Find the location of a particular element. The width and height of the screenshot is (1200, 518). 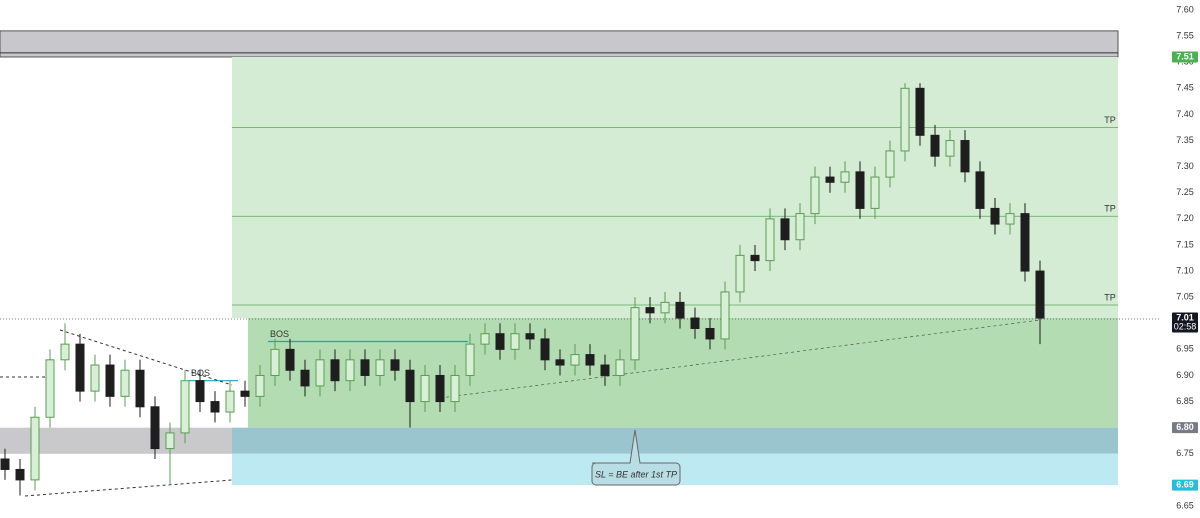

y-tick-label: 7.05 is located at coordinates (1185, 297).